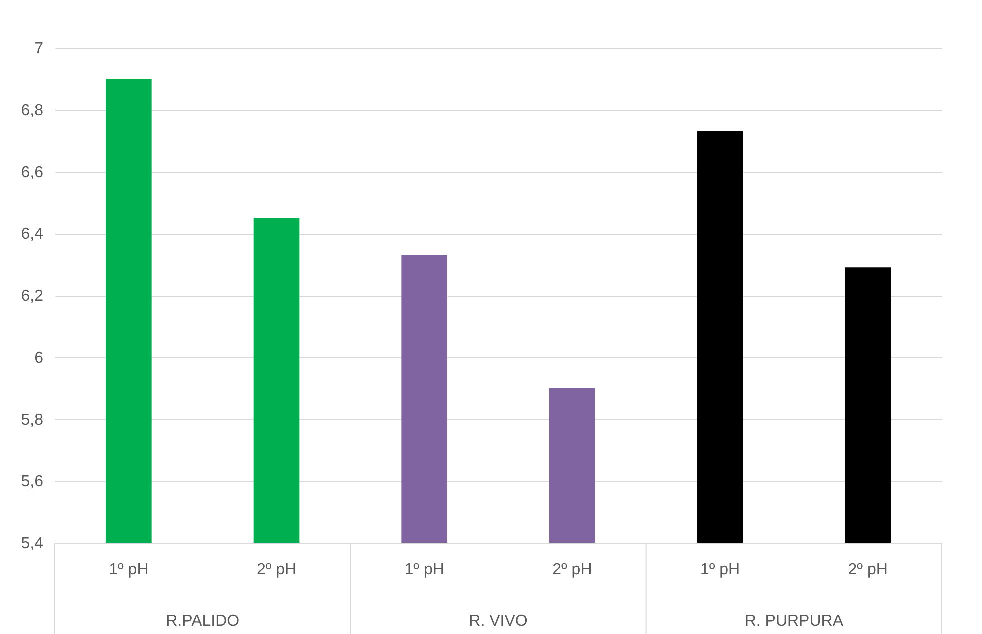  What do you see at coordinates (32, 482) in the screenshot?
I see `y-tick-label: 5,6` at bounding box center [32, 482].